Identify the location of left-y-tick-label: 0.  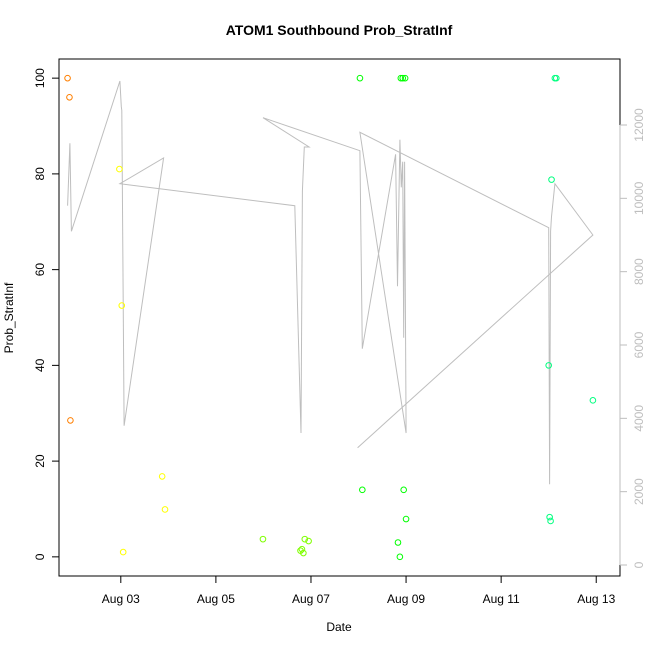
(40, 556).